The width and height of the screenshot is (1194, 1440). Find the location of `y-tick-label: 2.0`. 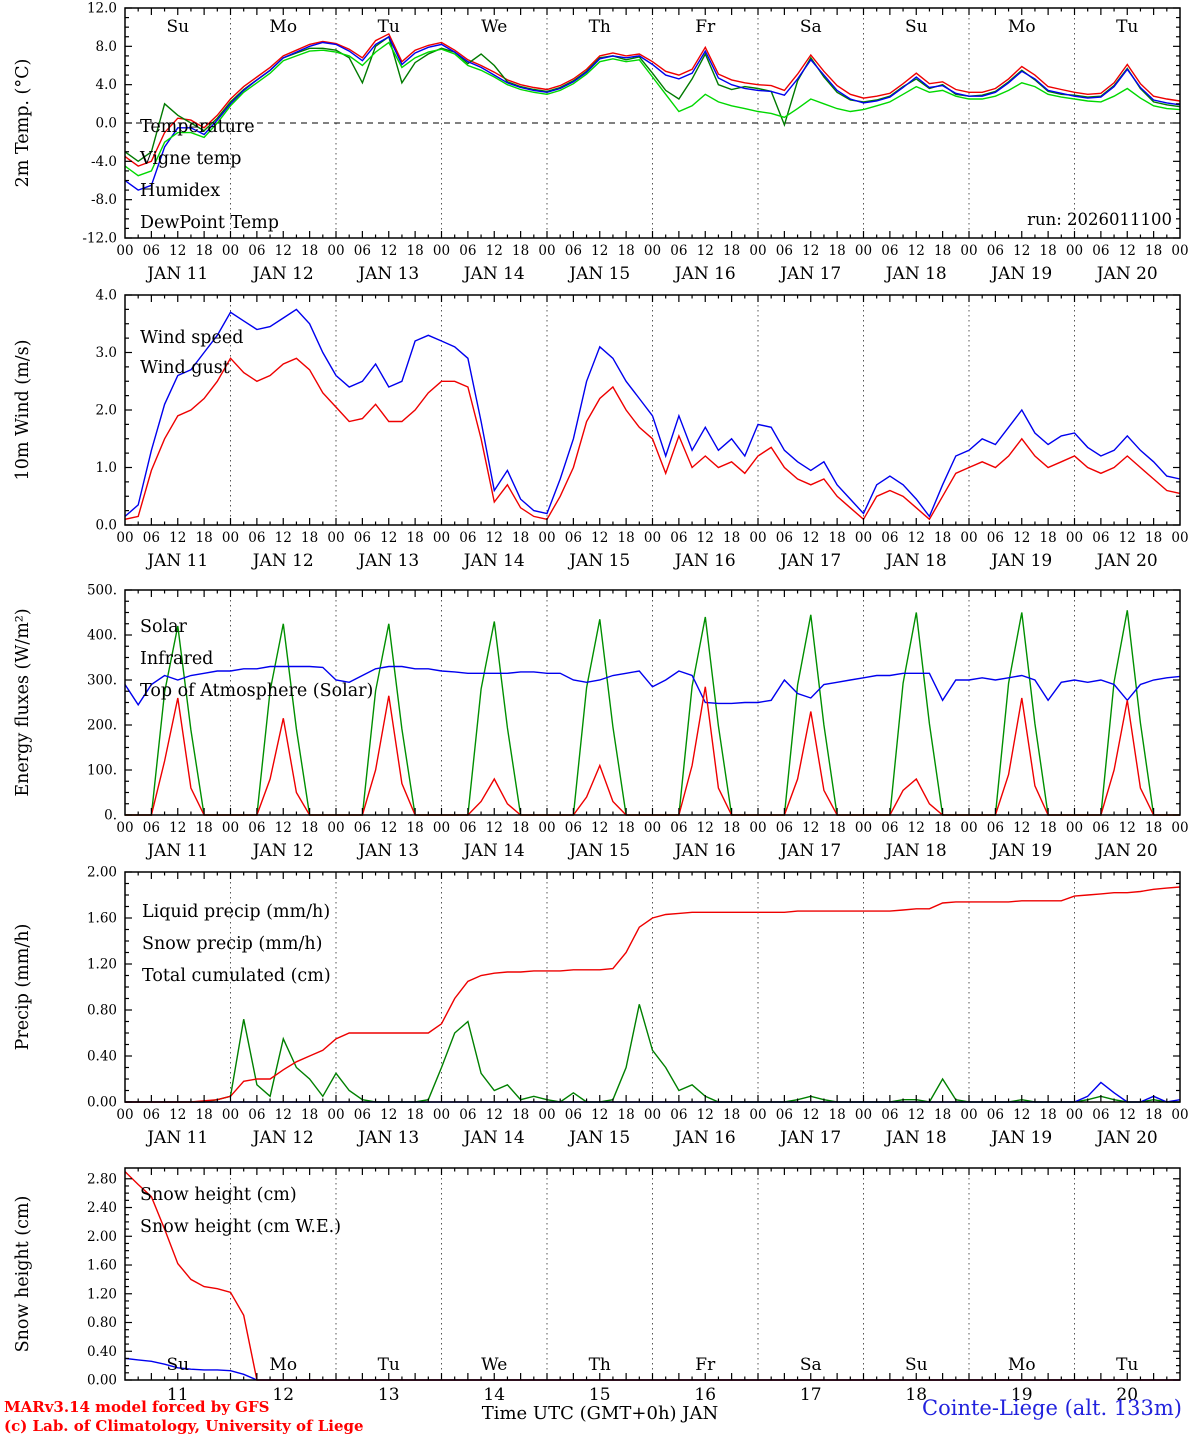

y-tick-label: 2.0 is located at coordinates (106, 411).